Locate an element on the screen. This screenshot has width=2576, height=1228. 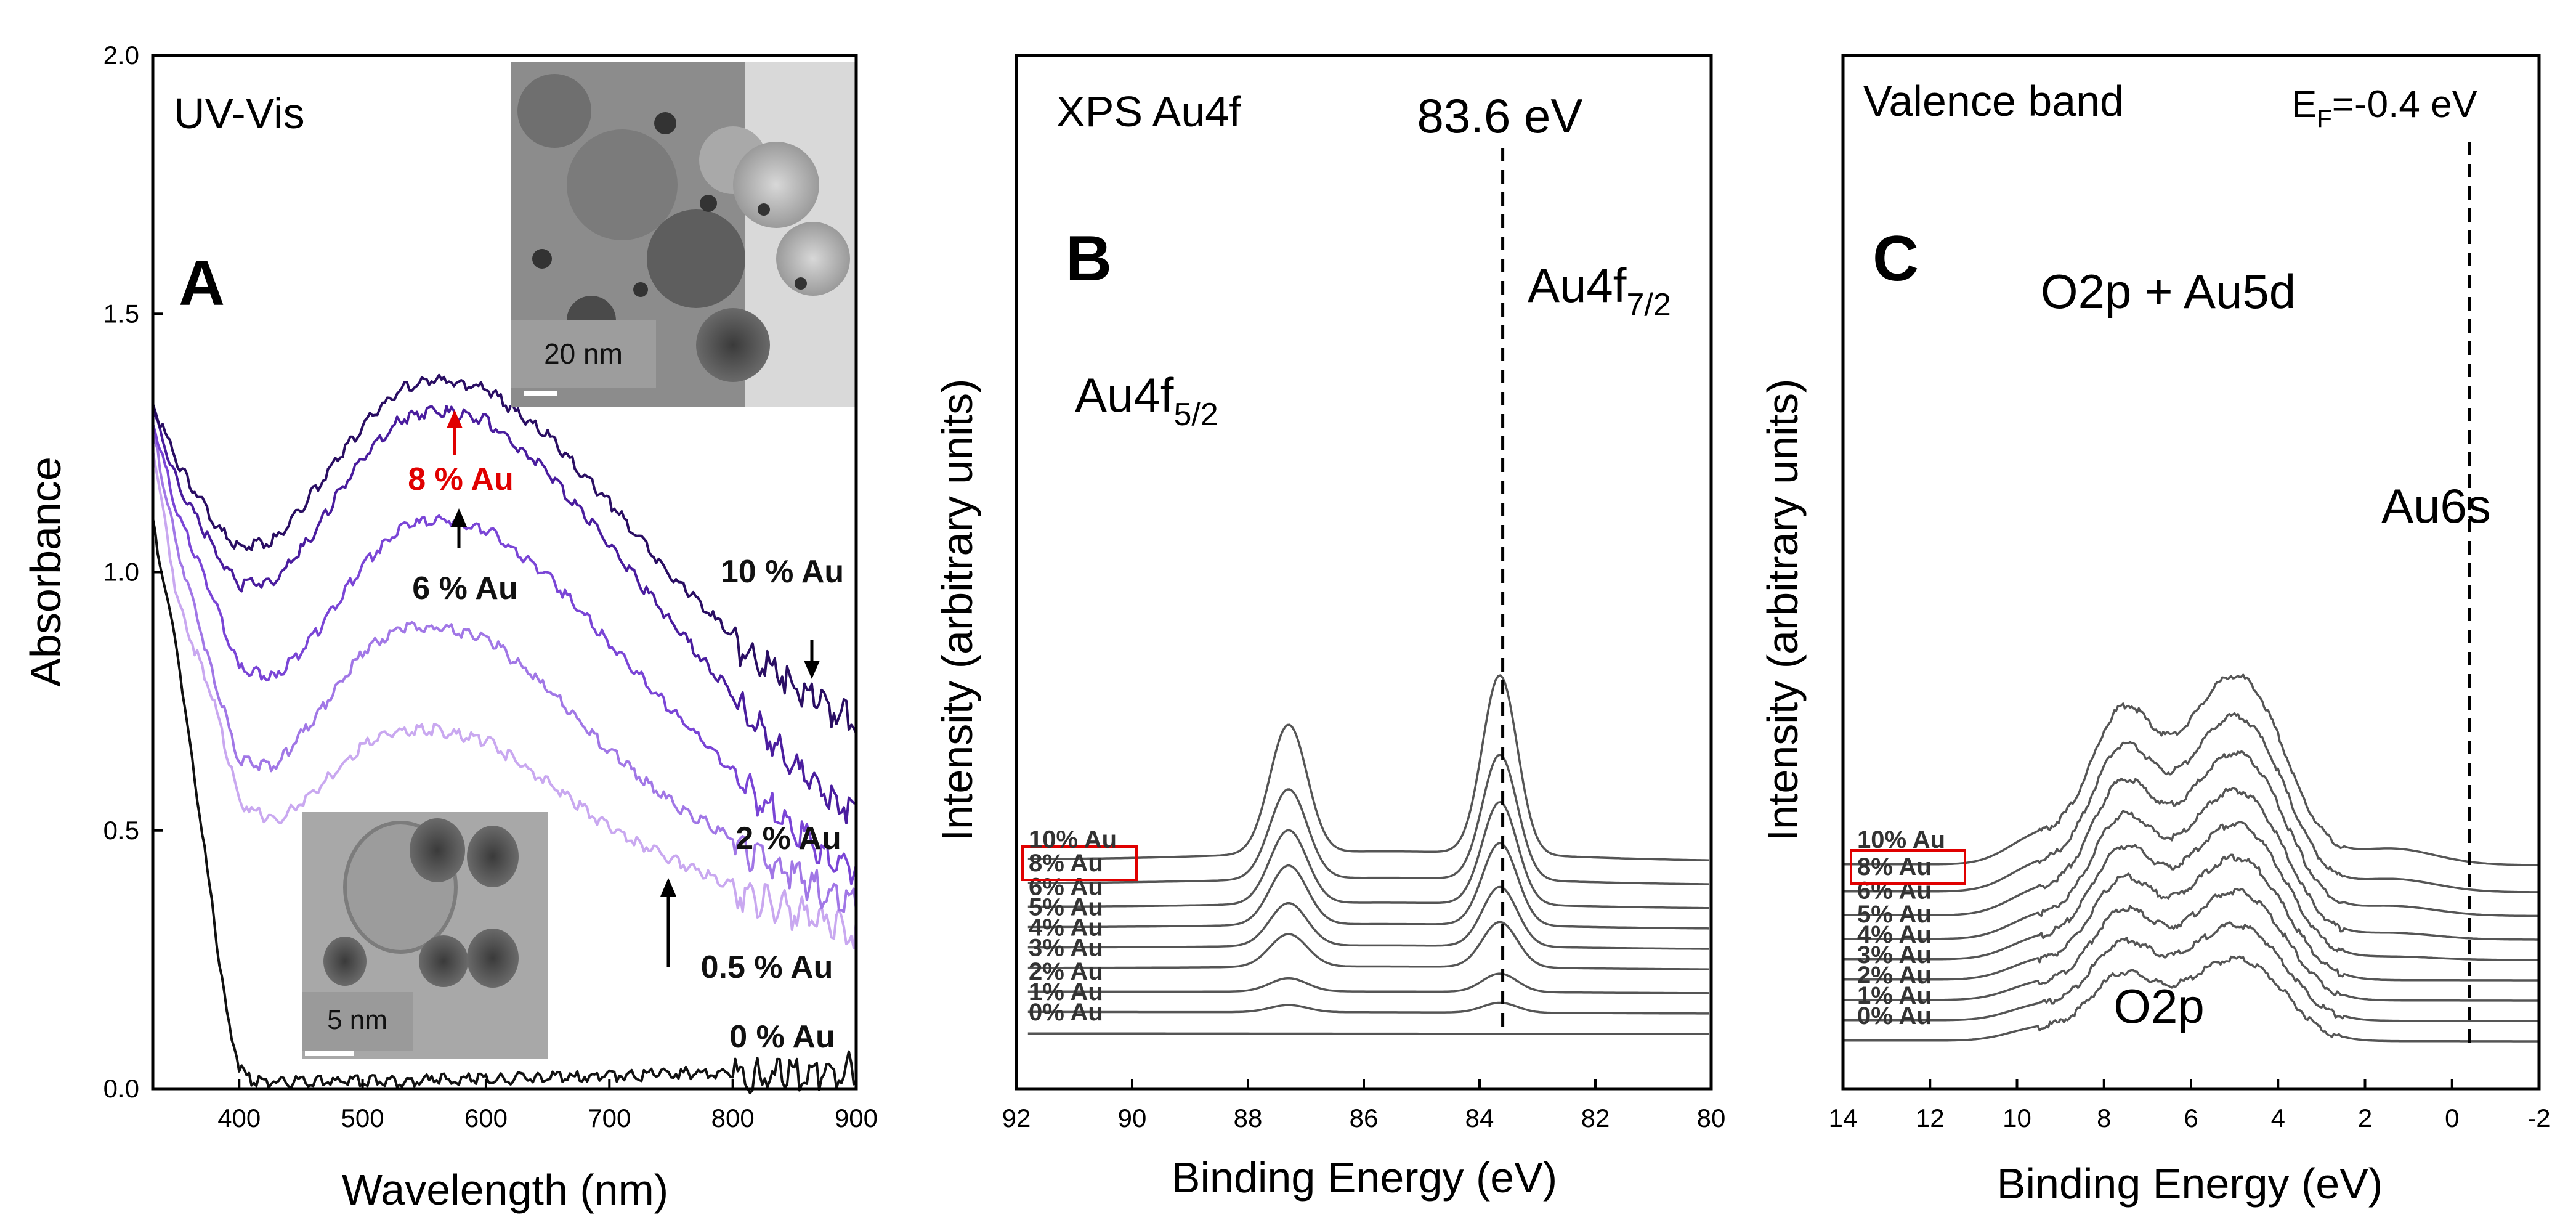
xps-label-2-au: 2% Au is located at coordinates (1066, 972).